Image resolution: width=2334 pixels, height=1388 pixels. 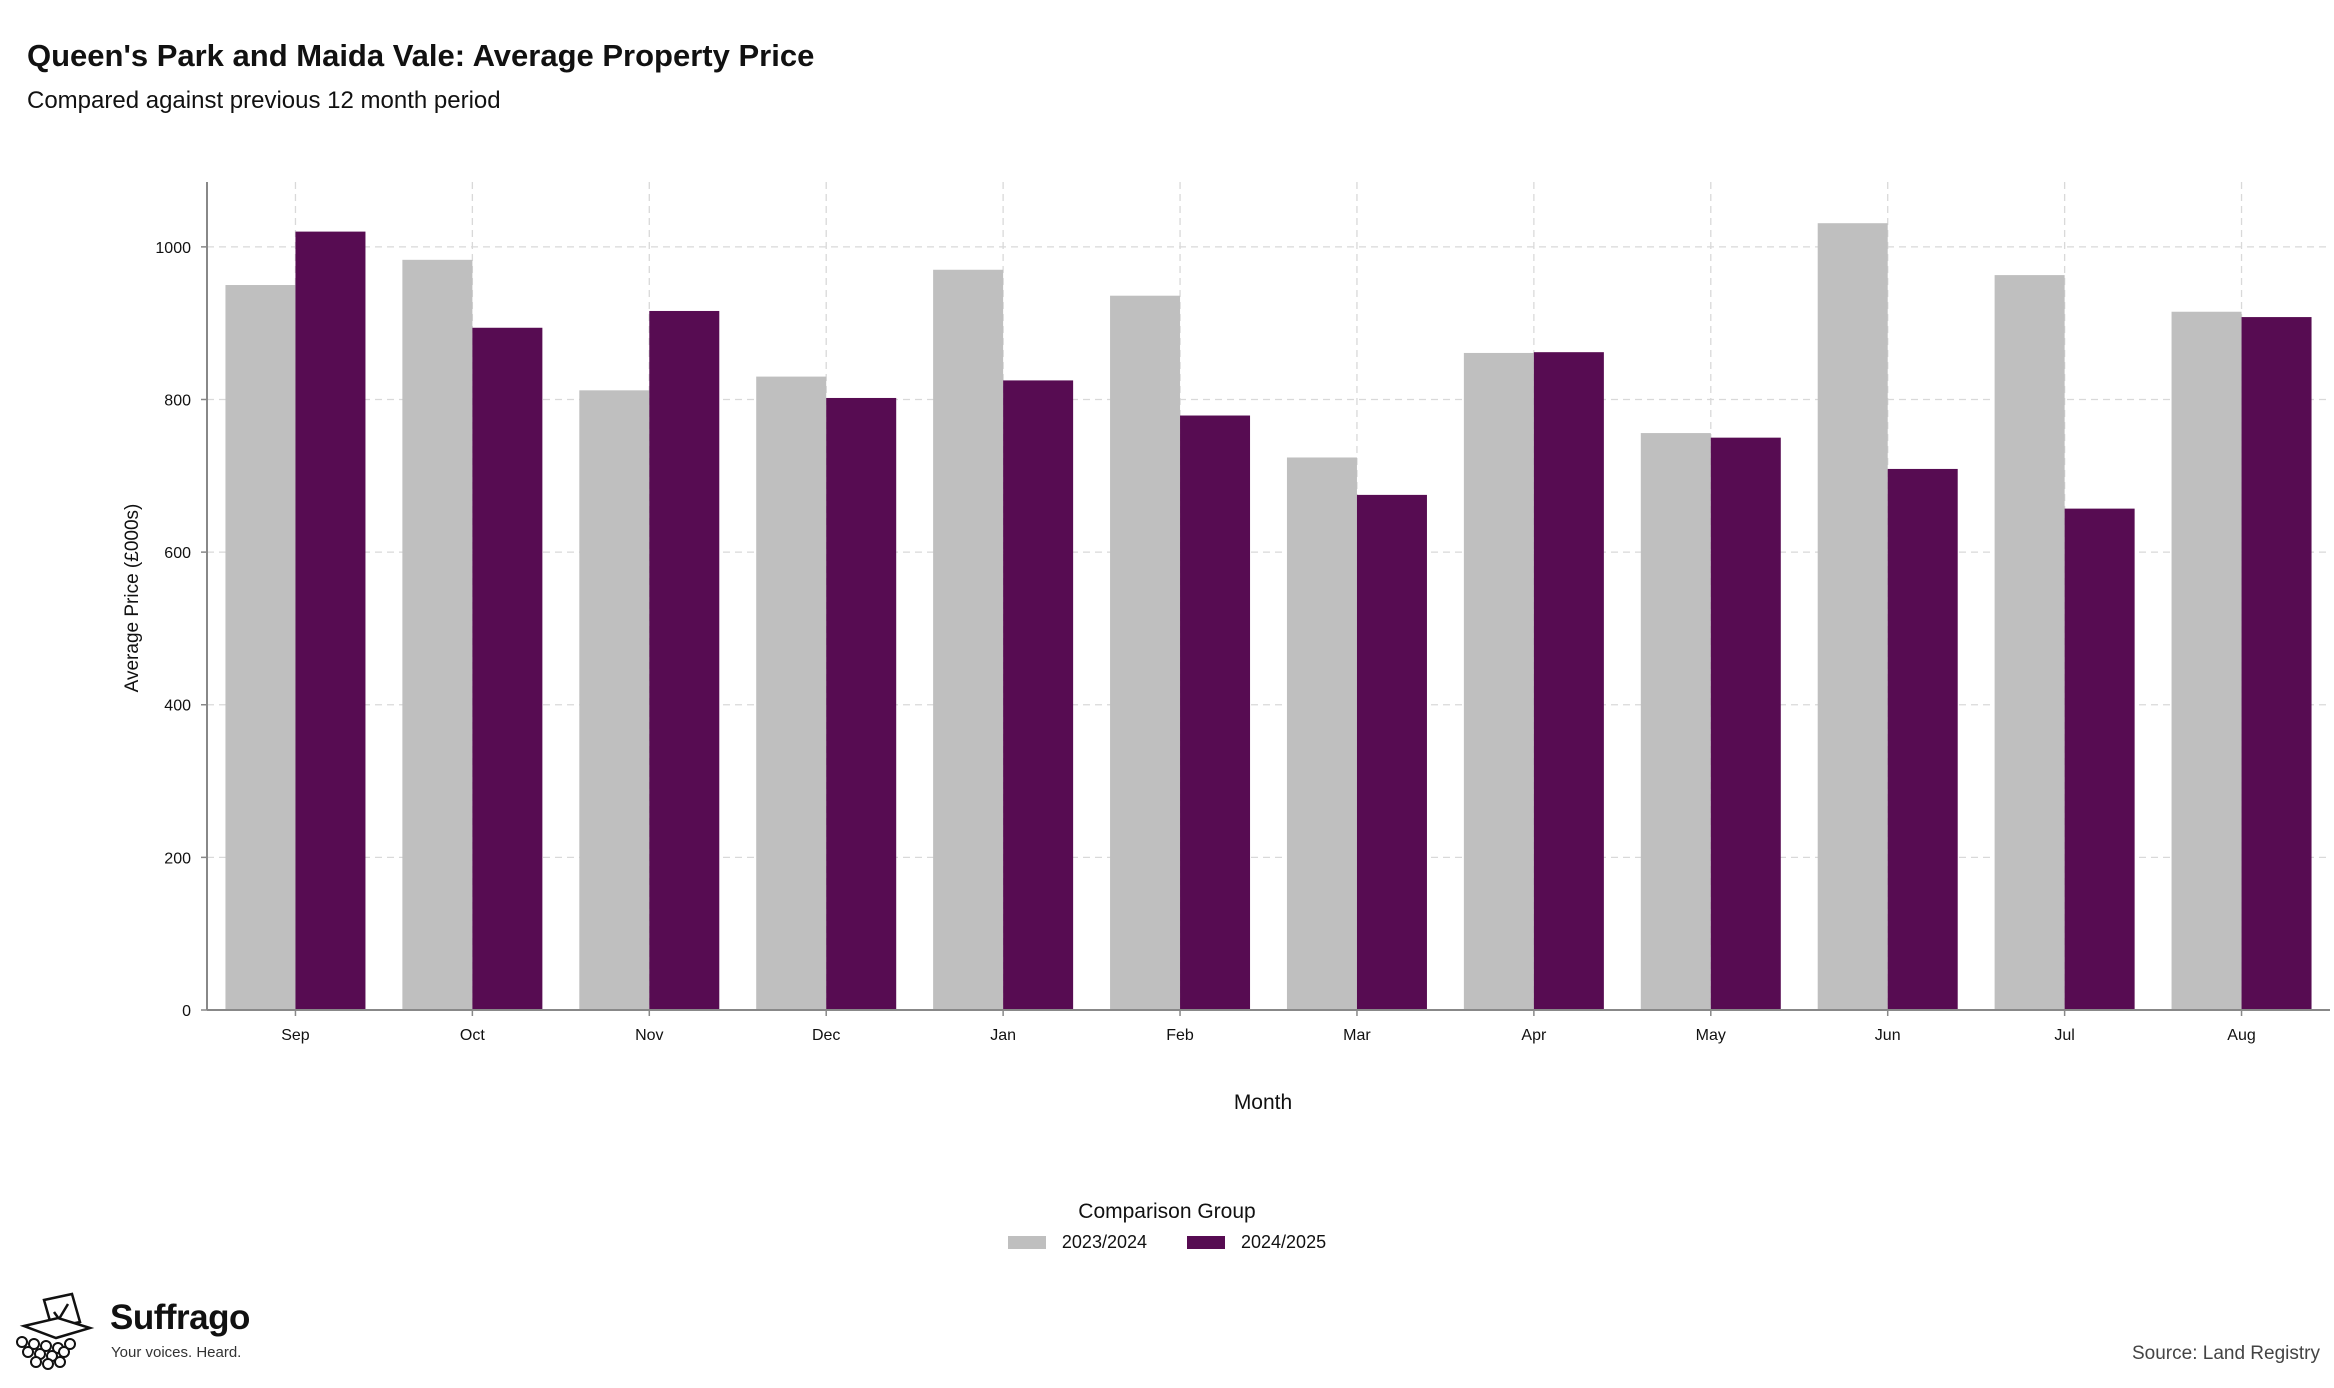 What do you see at coordinates (1711, 1035) in the screenshot?
I see `x-tick-label: May` at bounding box center [1711, 1035].